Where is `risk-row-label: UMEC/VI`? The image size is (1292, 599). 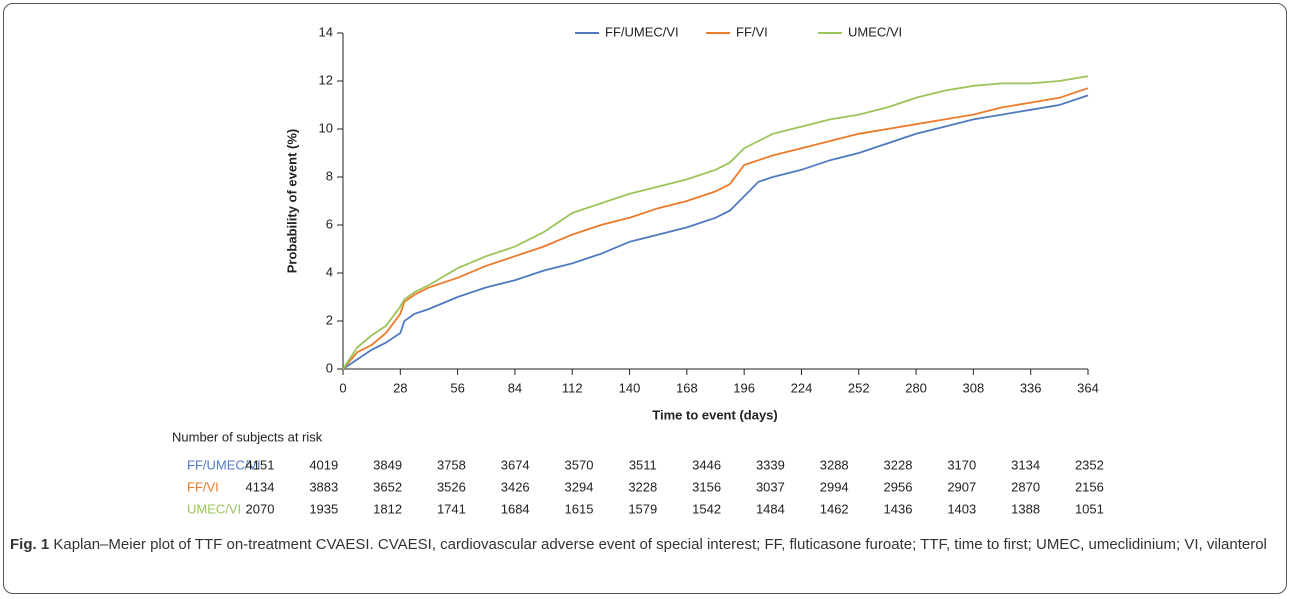
risk-row-label: UMEC/VI is located at coordinates (214, 508).